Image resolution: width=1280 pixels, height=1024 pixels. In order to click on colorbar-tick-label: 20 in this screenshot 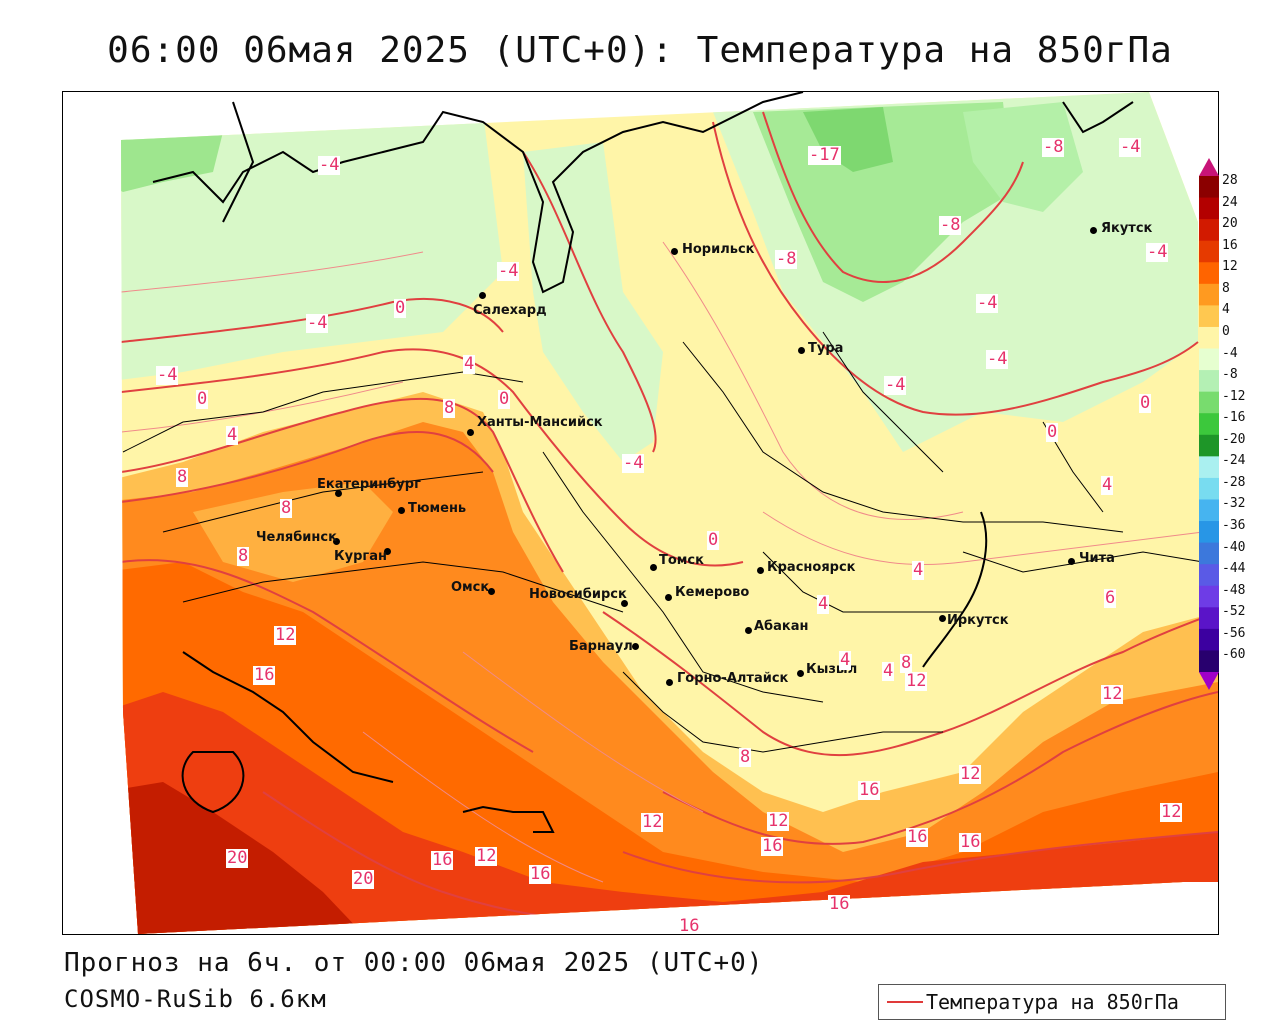, I will do `click(1230, 224)`.